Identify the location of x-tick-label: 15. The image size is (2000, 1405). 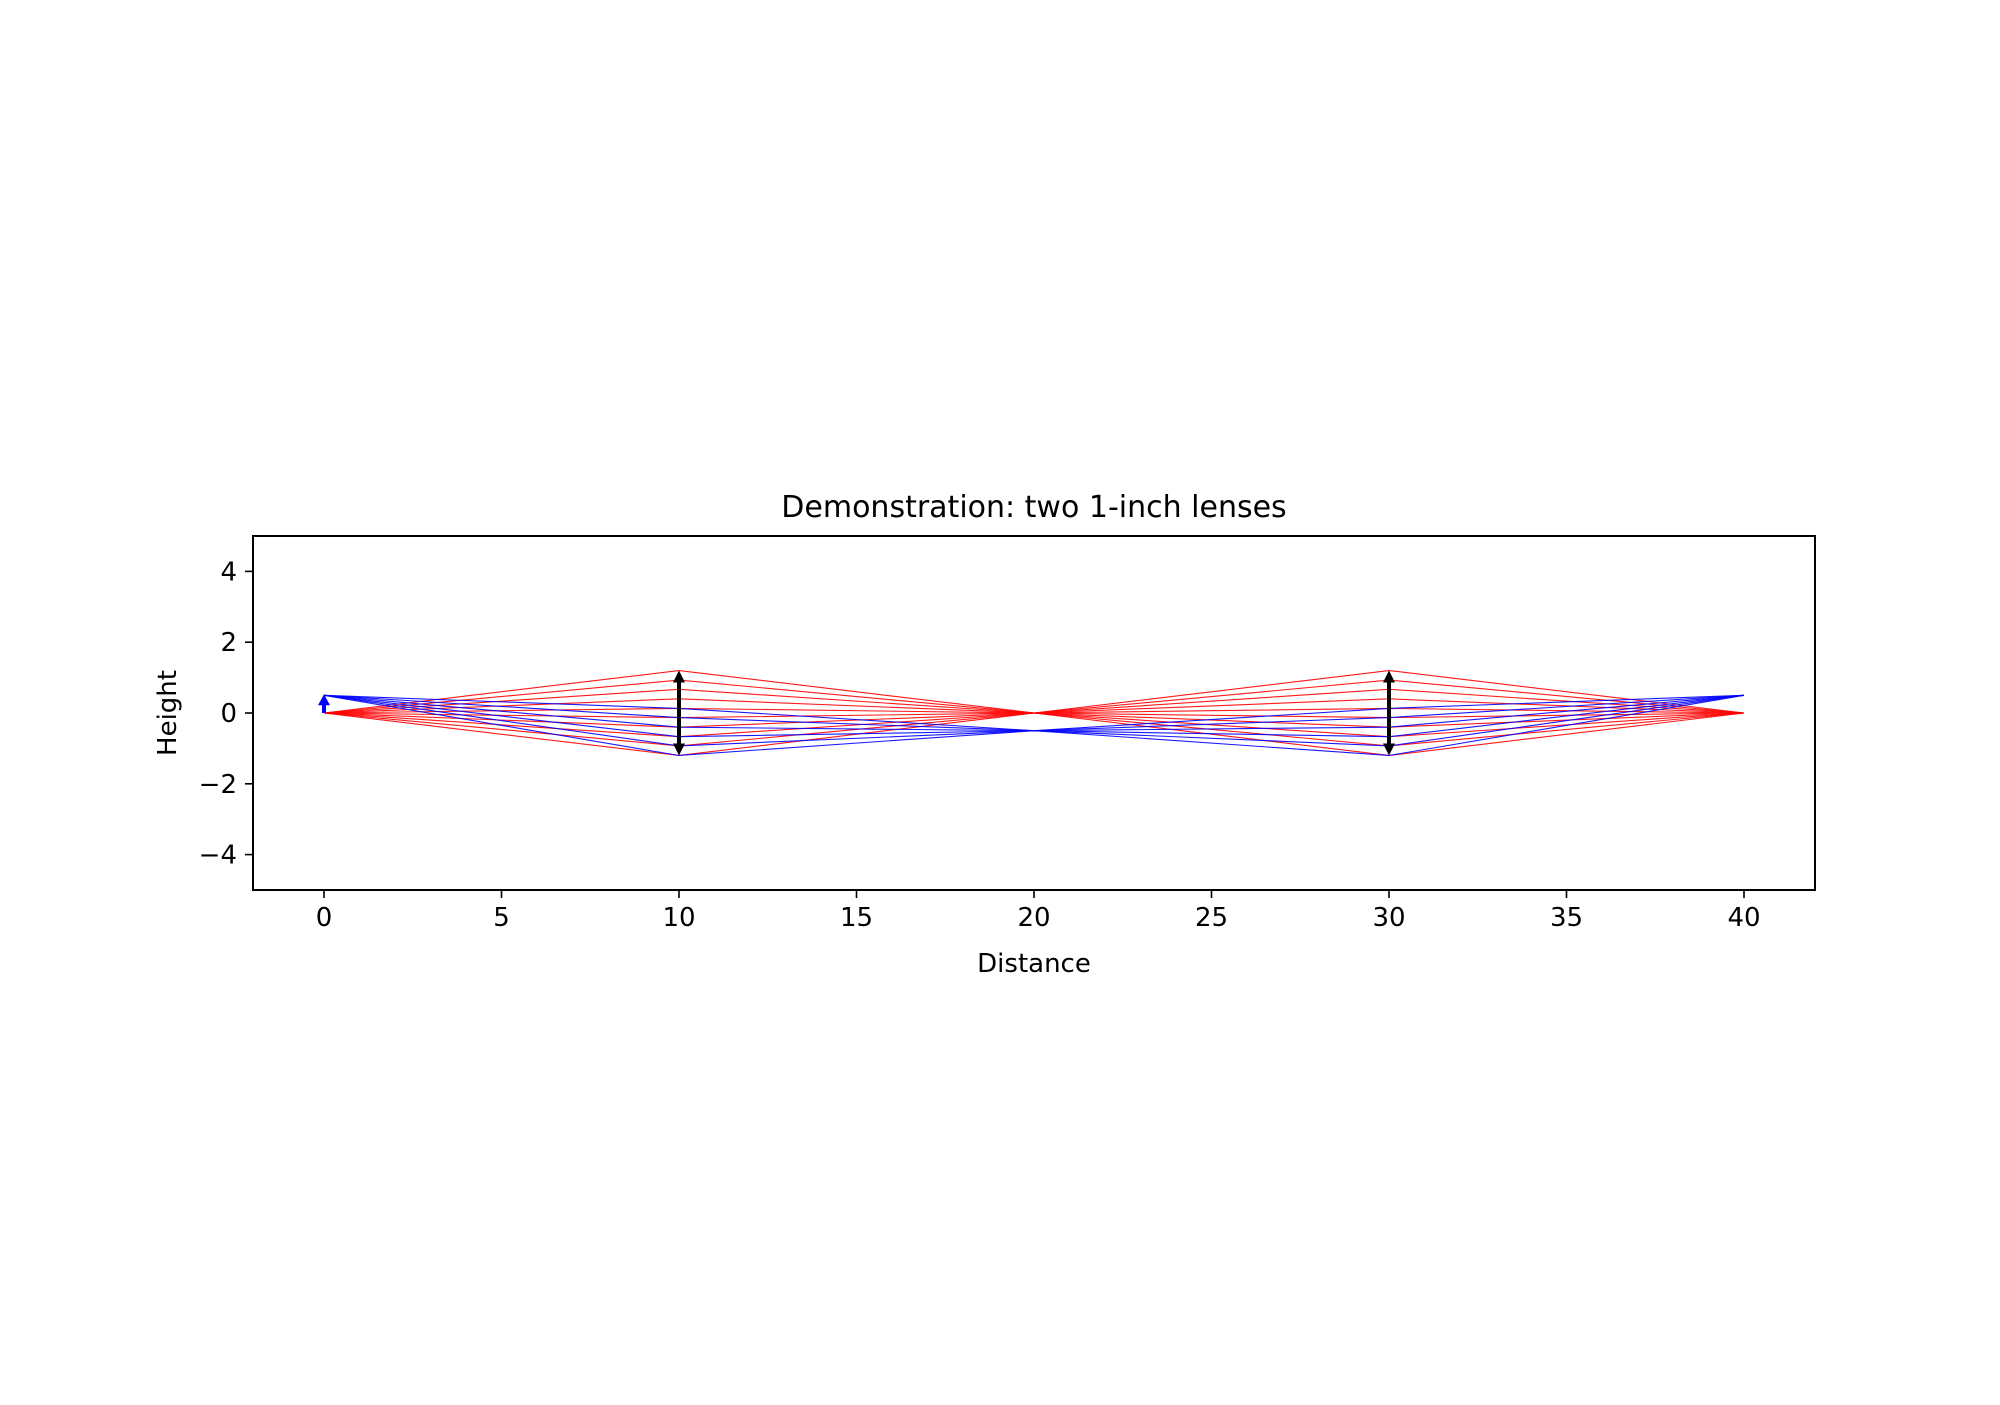
(856, 918).